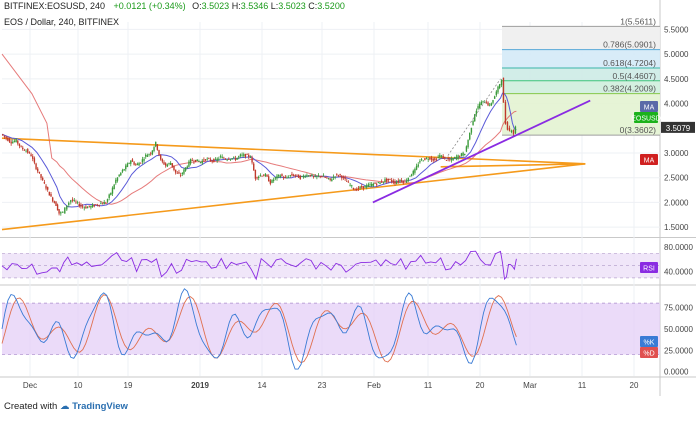 The height and width of the screenshot is (422, 696). I want to click on stoch-tick-label: 75.0000, so click(678, 307).